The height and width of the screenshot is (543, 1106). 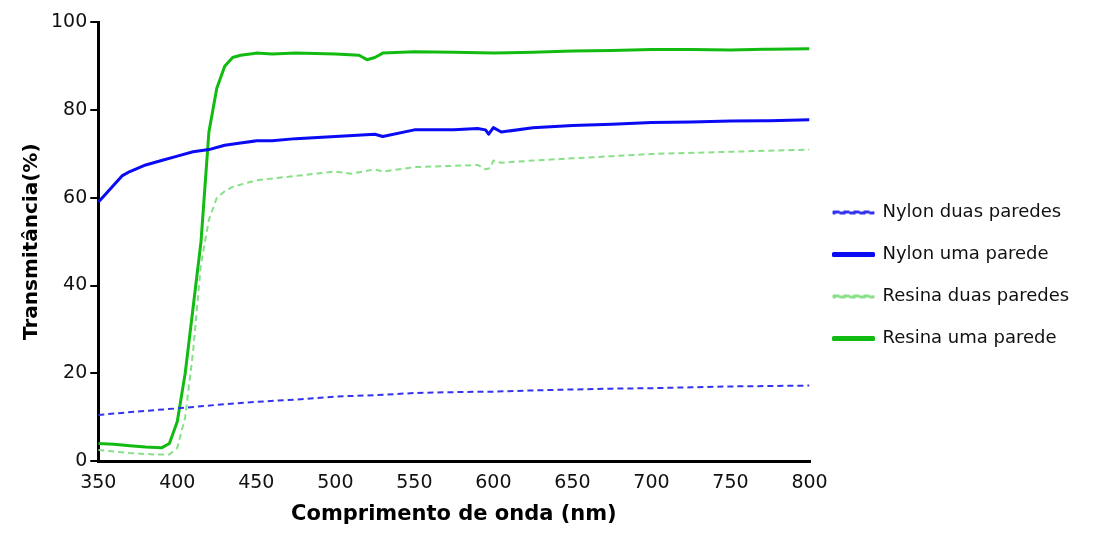 What do you see at coordinates (414, 481) in the screenshot?
I see `x-tick-label: 550` at bounding box center [414, 481].